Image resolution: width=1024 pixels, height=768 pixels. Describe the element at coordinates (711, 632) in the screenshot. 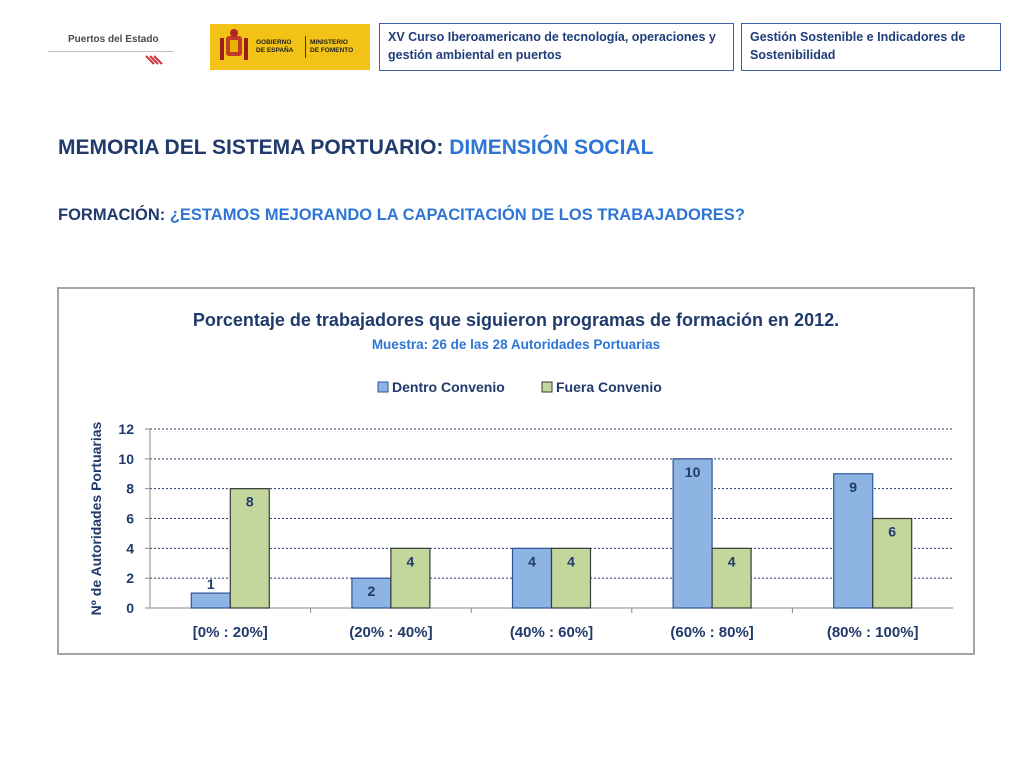

I see `x-tick-label: (60% : 80%]` at that location.